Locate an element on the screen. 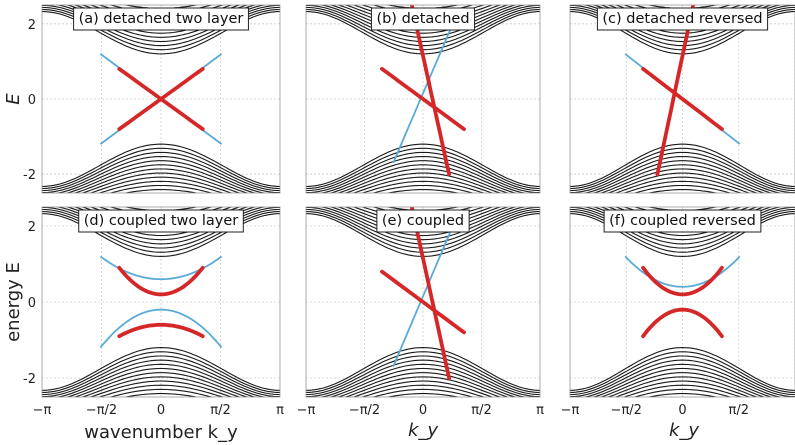  panel-c: (c) detached reversed is located at coordinates (682, 99).